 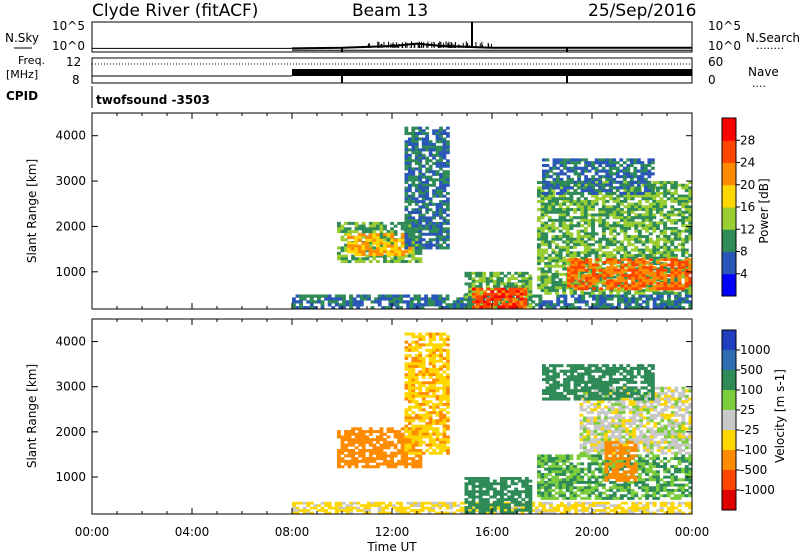 What do you see at coordinates (724, 46) in the screenshot?
I see `noise-right-tick-bottom: 10^0` at bounding box center [724, 46].